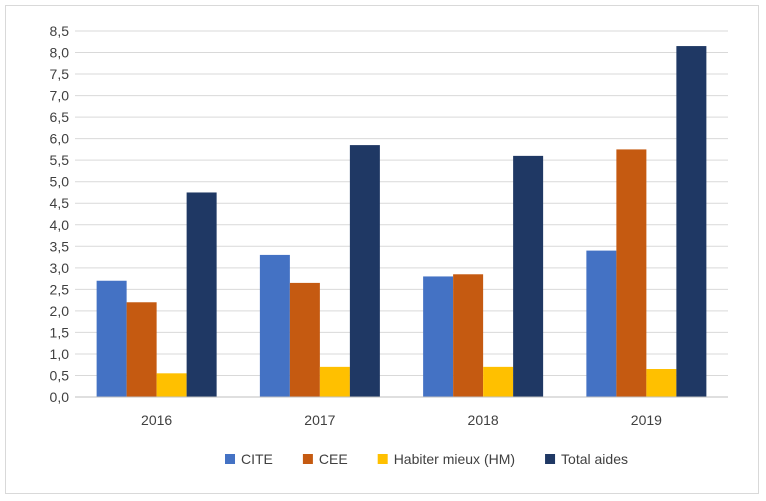  I want to click on bar-cee-2016, so click(141, 349).